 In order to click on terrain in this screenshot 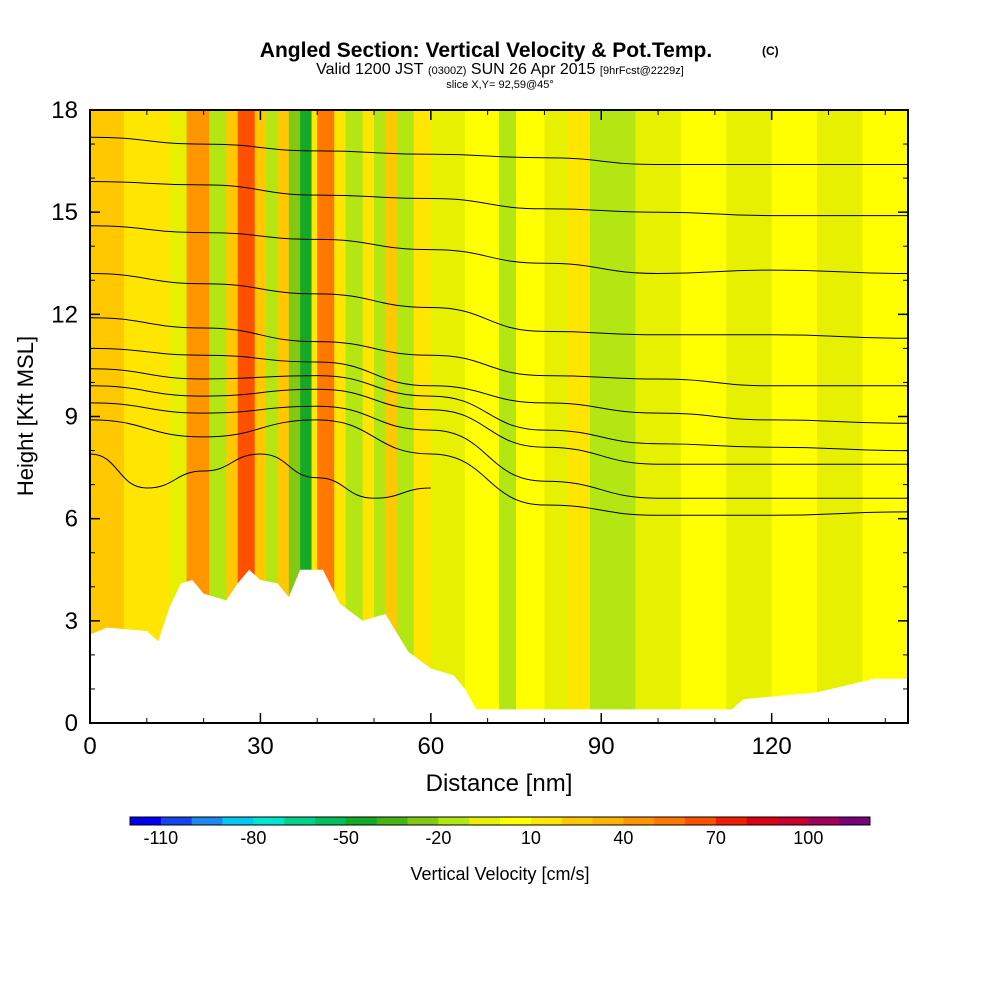, I will do `click(499, 646)`.